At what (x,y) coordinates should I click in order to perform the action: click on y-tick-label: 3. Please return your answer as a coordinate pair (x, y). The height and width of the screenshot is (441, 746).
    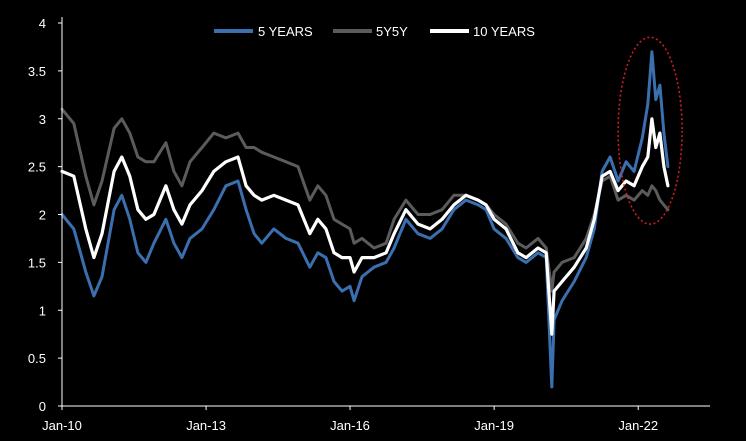
    Looking at the image, I should click on (42, 119).